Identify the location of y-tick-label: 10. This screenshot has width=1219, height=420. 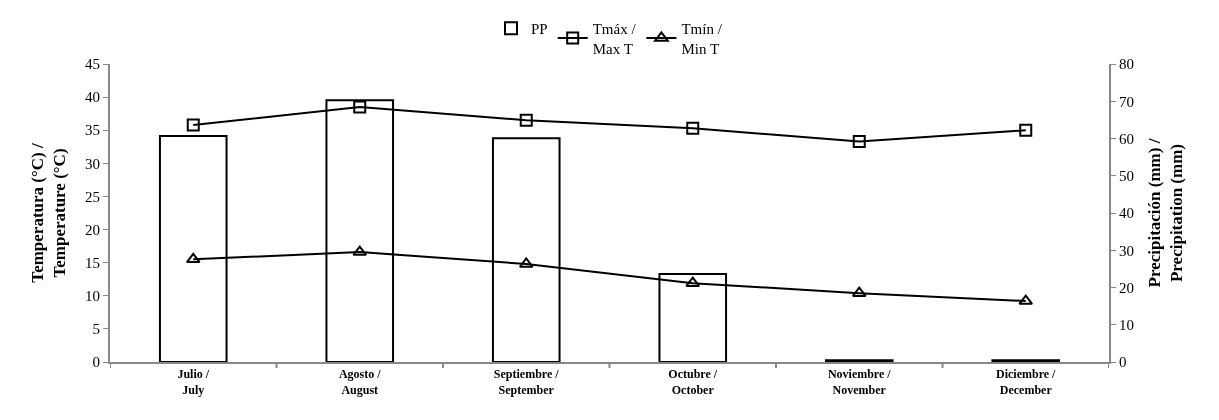
(92, 296).